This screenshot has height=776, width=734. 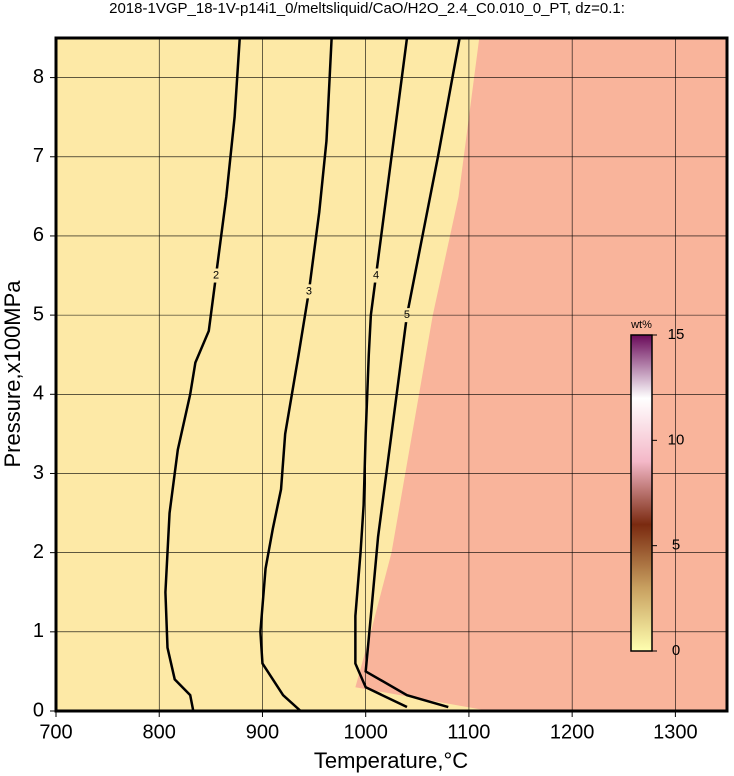 What do you see at coordinates (38, 394) in the screenshot?
I see `y-tick-label: 4` at bounding box center [38, 394].